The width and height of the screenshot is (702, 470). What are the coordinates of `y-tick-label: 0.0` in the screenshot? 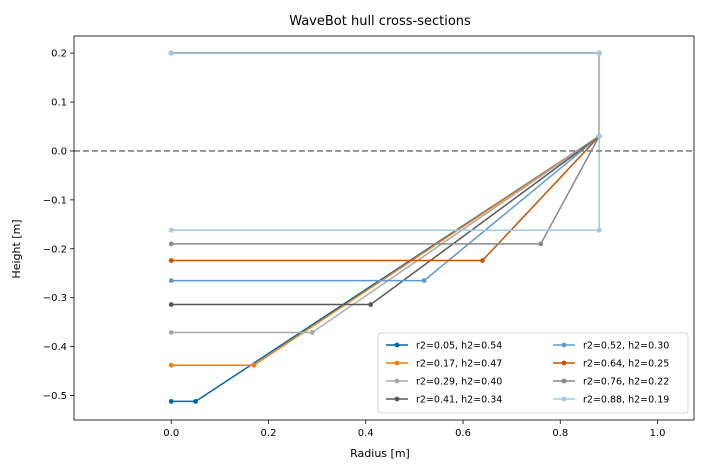 It's located at (59, 151).